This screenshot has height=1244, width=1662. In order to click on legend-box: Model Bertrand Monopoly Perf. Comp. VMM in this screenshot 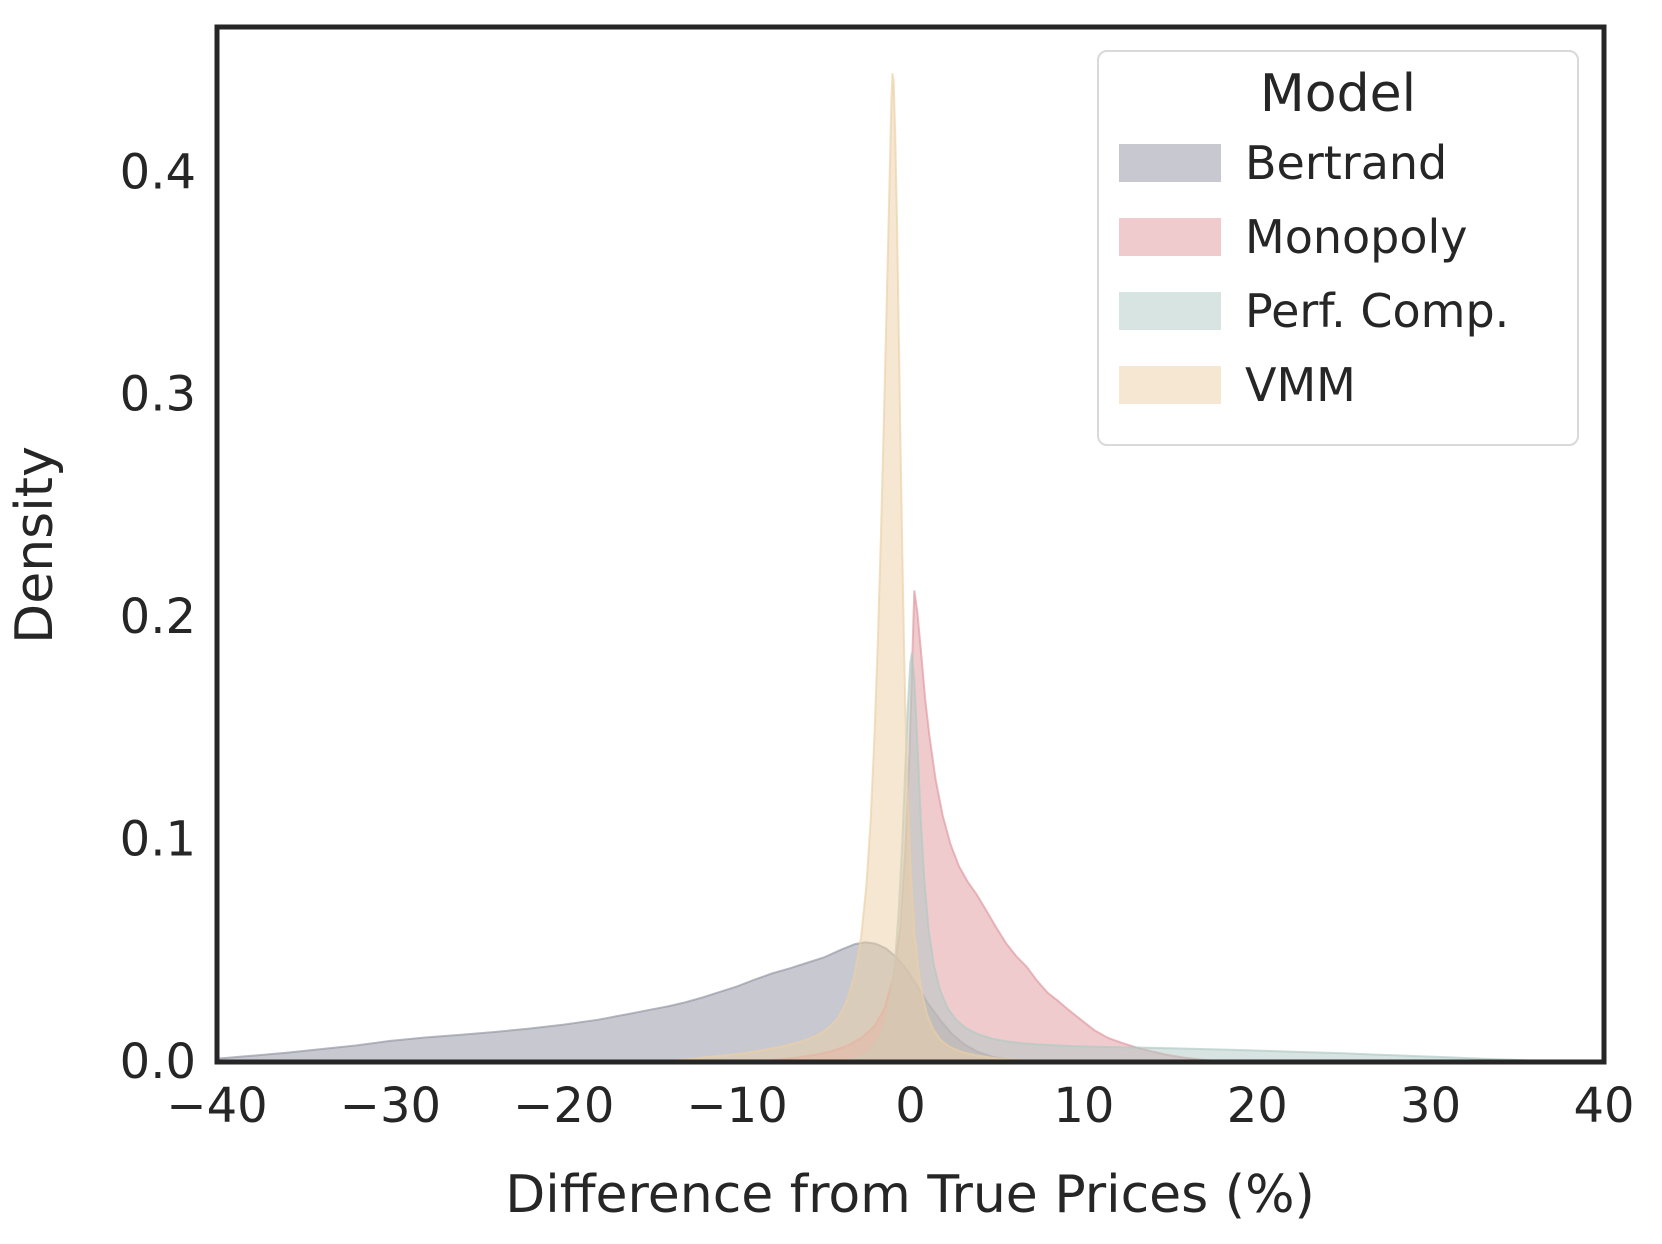, I will do `click(1338, 248)`.